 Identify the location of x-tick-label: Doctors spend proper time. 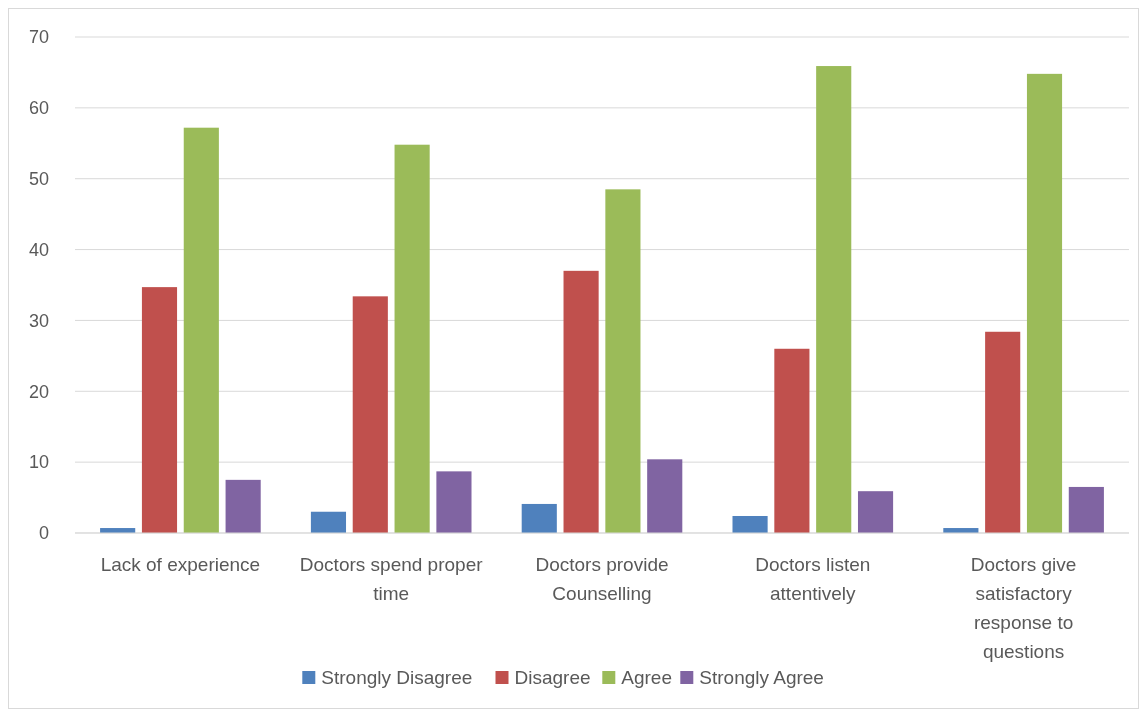
(391, 579).